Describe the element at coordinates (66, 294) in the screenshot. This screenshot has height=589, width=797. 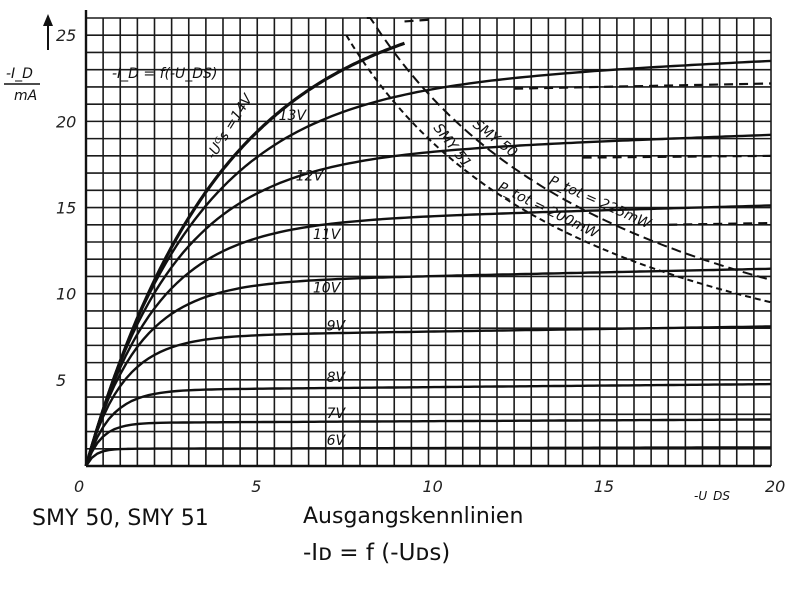
I see `y-tick-label: 10` at that location.